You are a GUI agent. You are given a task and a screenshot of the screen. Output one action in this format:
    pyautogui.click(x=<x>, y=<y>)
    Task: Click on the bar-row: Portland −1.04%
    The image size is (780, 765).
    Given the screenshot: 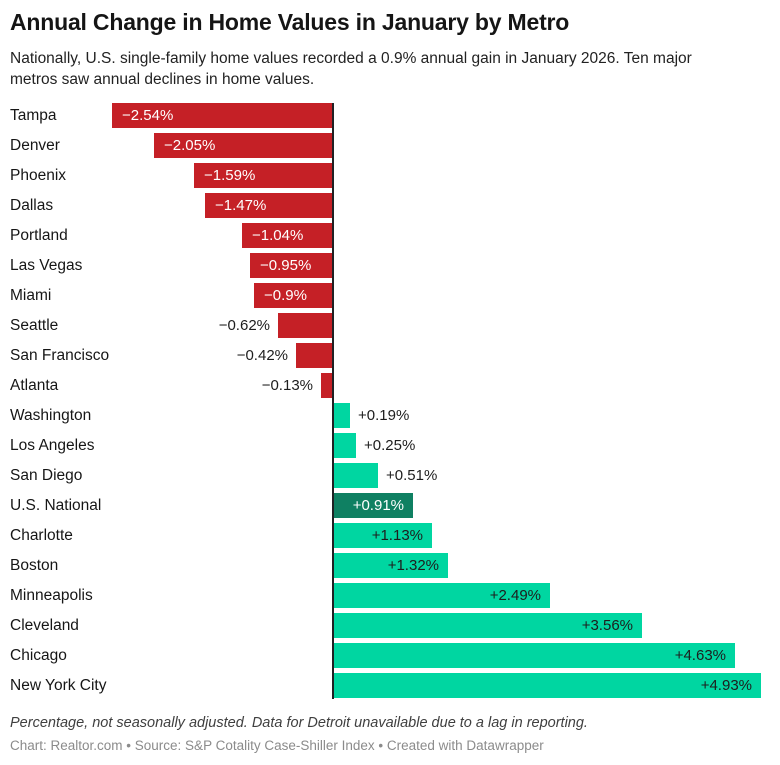 What is the action you would take?
    pyautogui.click(x=390, y=236)
    